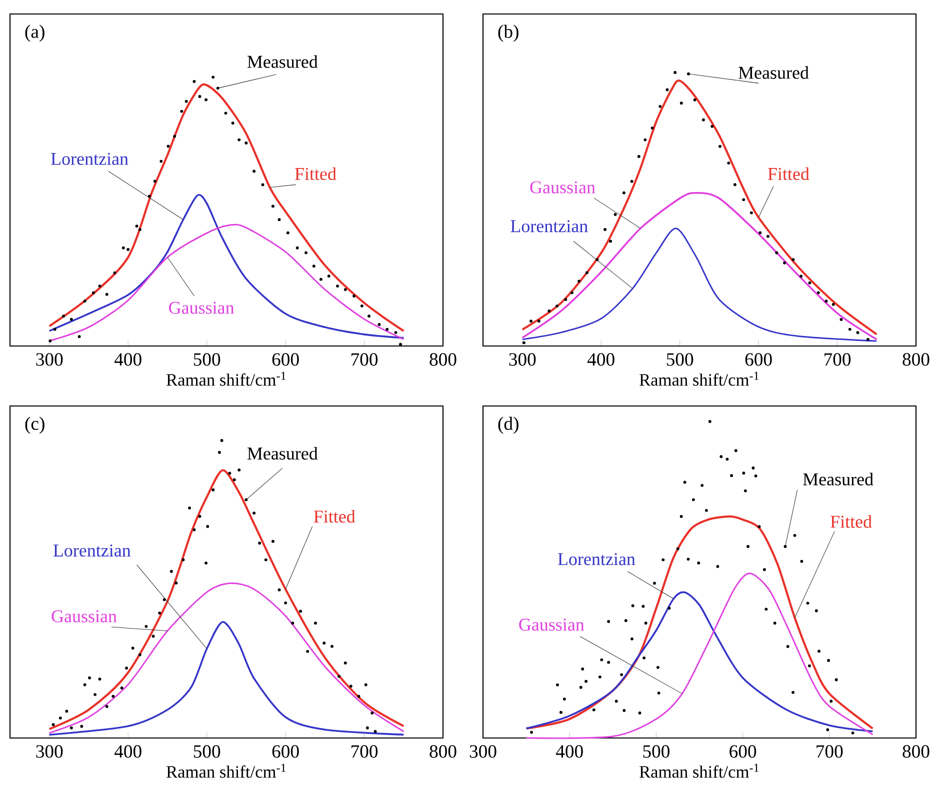  I want to click on series-label: Gaussian, so click(201, 308).